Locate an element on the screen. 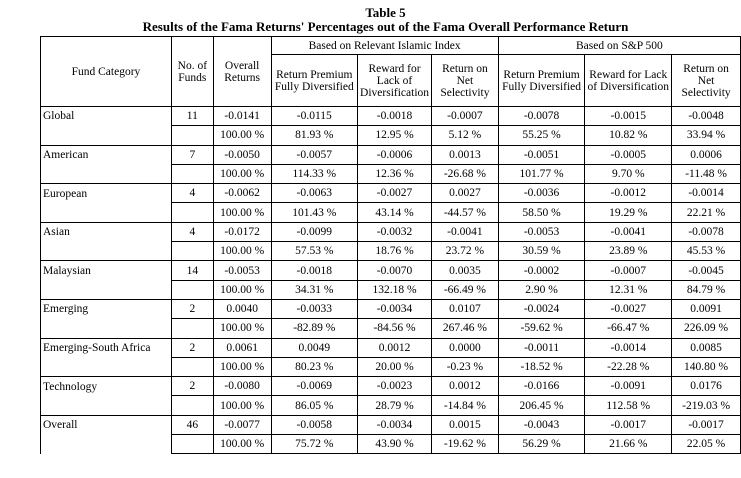  value-cell: -0.0048 is located at coordinates (706, 116).